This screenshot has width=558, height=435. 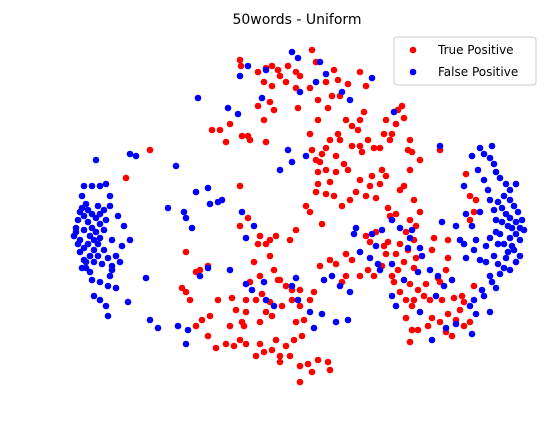 What do you see at coordinates (478, 72) in the screenshot?
I see `legend-label-false-positive: False Positive` at bounding box center [478, 72].